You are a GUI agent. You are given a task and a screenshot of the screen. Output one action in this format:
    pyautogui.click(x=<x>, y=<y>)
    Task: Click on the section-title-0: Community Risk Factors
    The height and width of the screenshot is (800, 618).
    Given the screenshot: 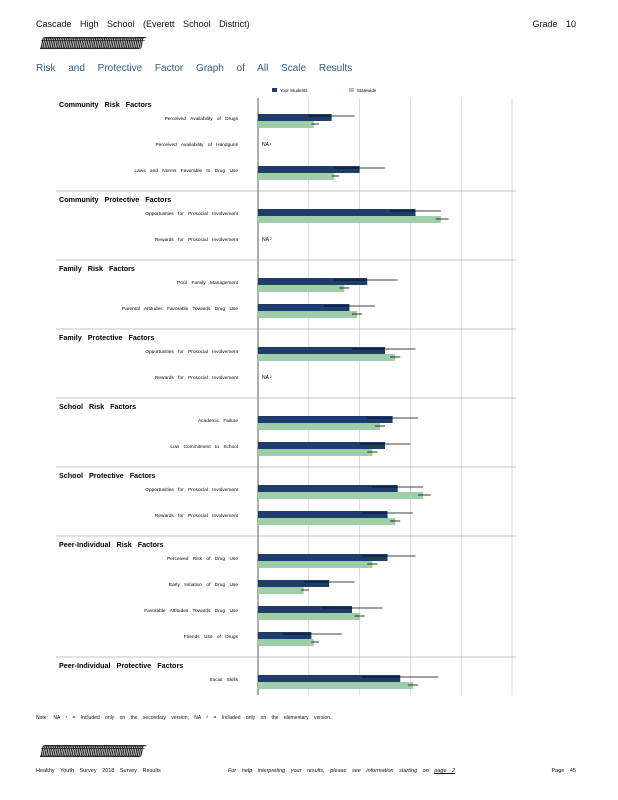 What is the action you would take?
    pyautogui.click(x=105, y=104)
    